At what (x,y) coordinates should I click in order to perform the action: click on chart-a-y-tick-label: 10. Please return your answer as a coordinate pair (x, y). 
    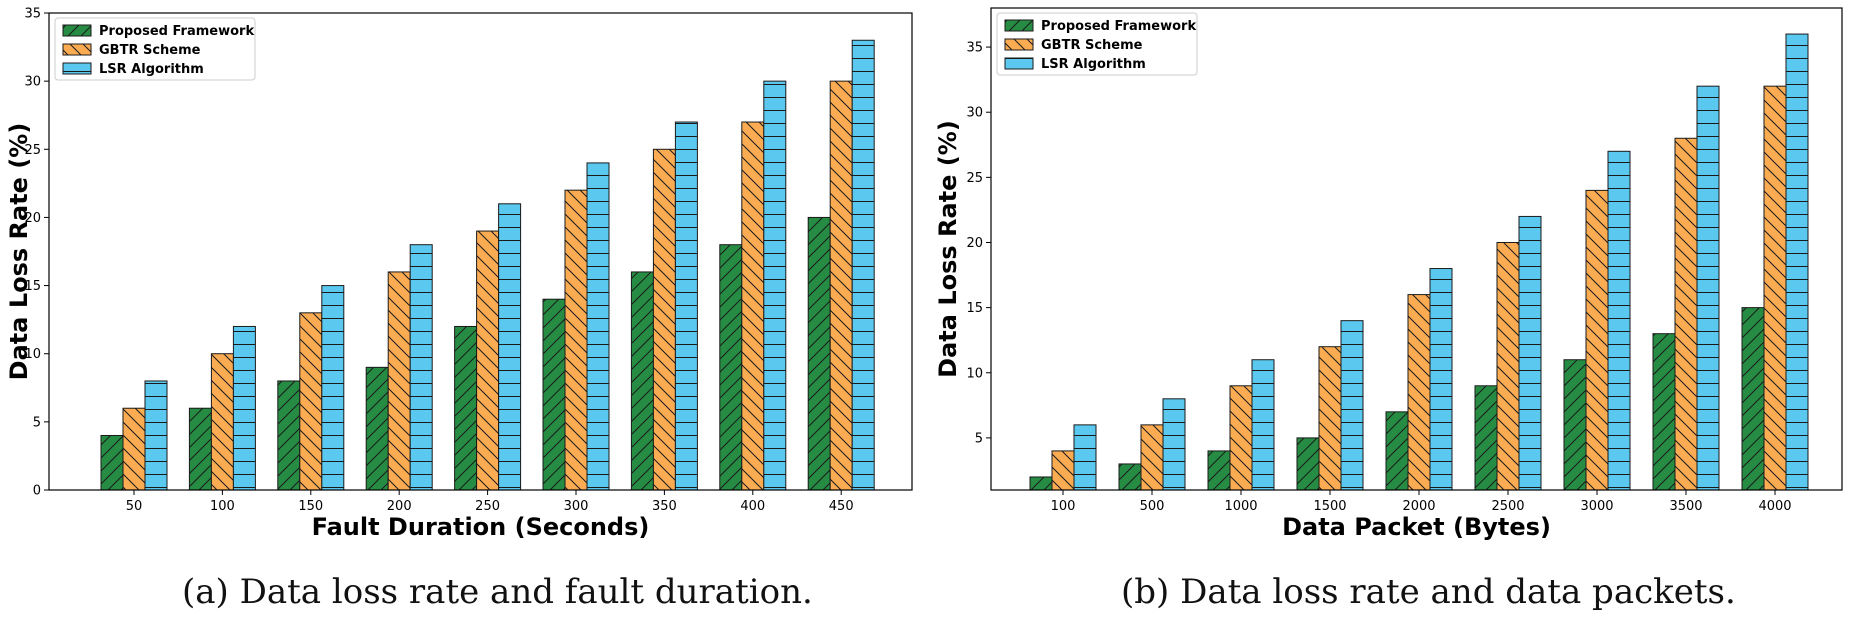
    Looking at the image, I should click on (32, 354).